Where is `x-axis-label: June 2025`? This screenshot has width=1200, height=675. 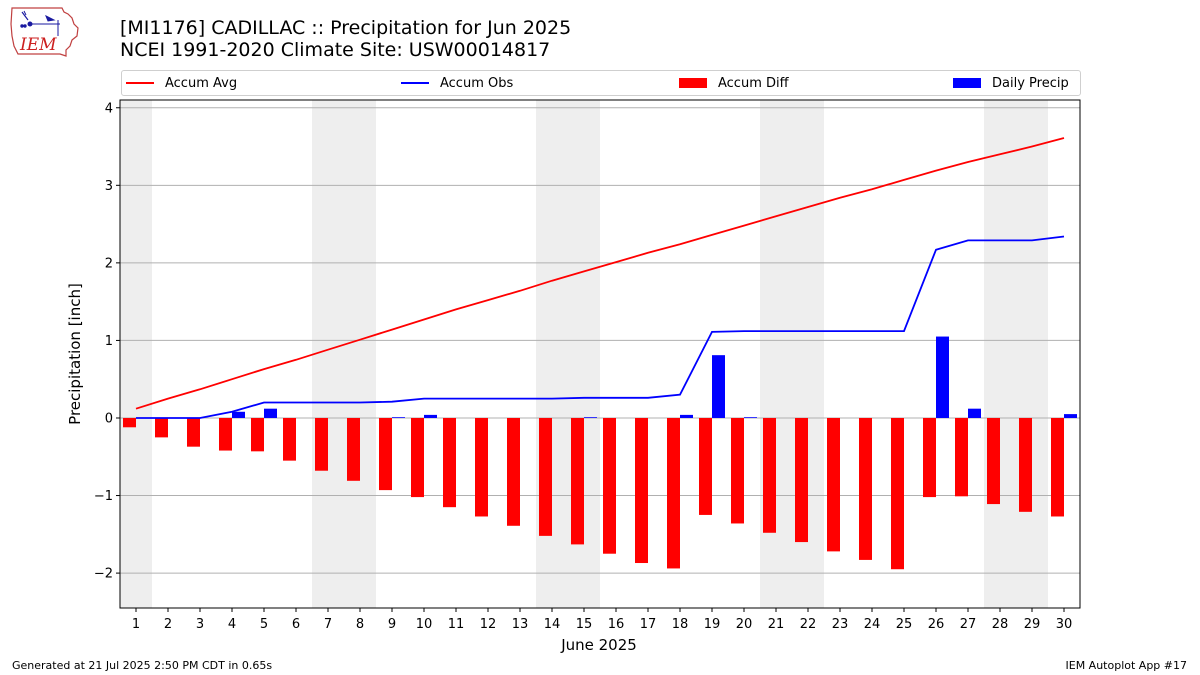 x-axis-label: June 2025 is located at coordinates (598, 645).